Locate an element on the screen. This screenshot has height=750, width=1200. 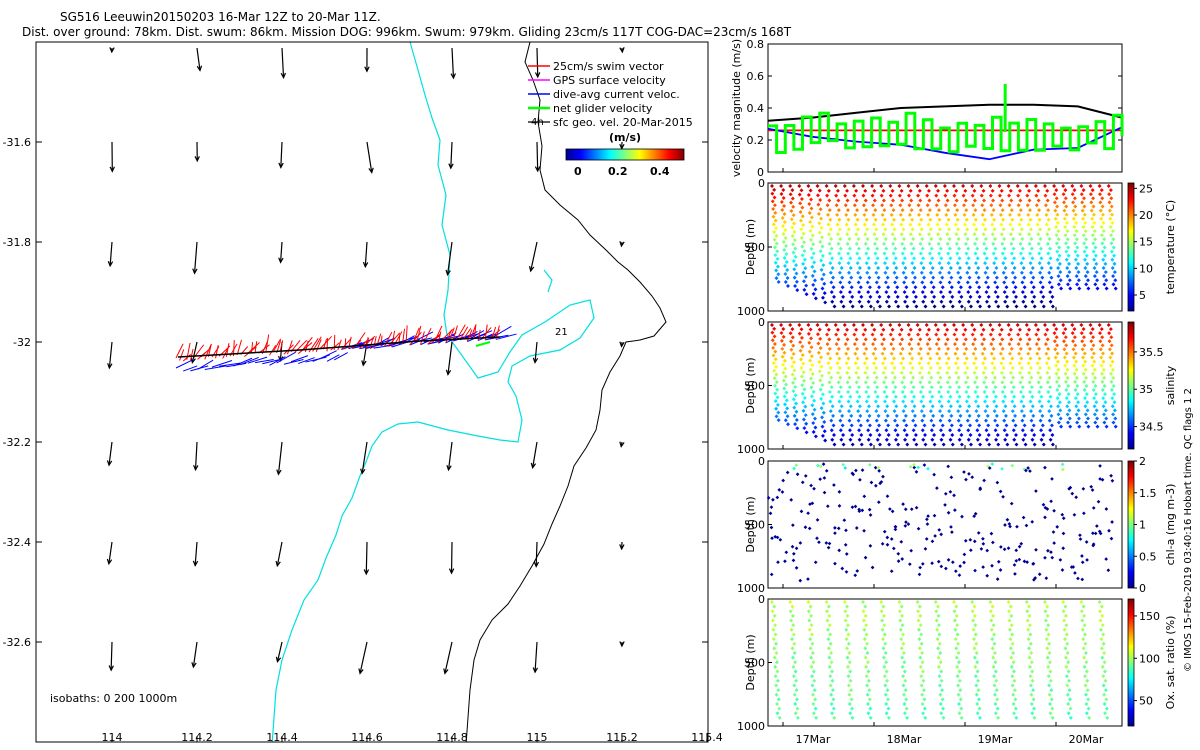
colorbar-temperature is located at coordinates (1131, 247).